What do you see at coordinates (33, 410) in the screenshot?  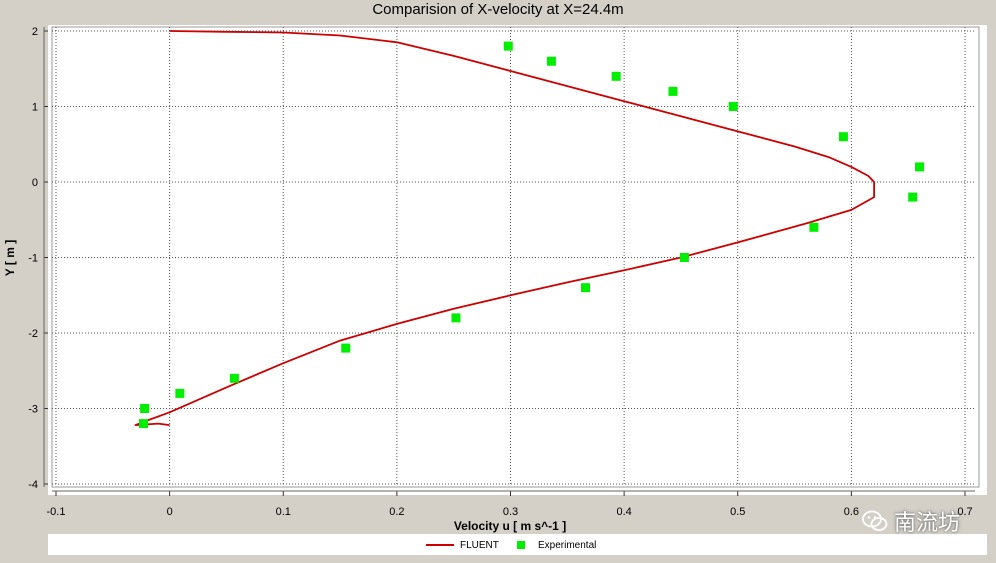 I see `y-tick-label: -3` at bounding box center [33, 410].